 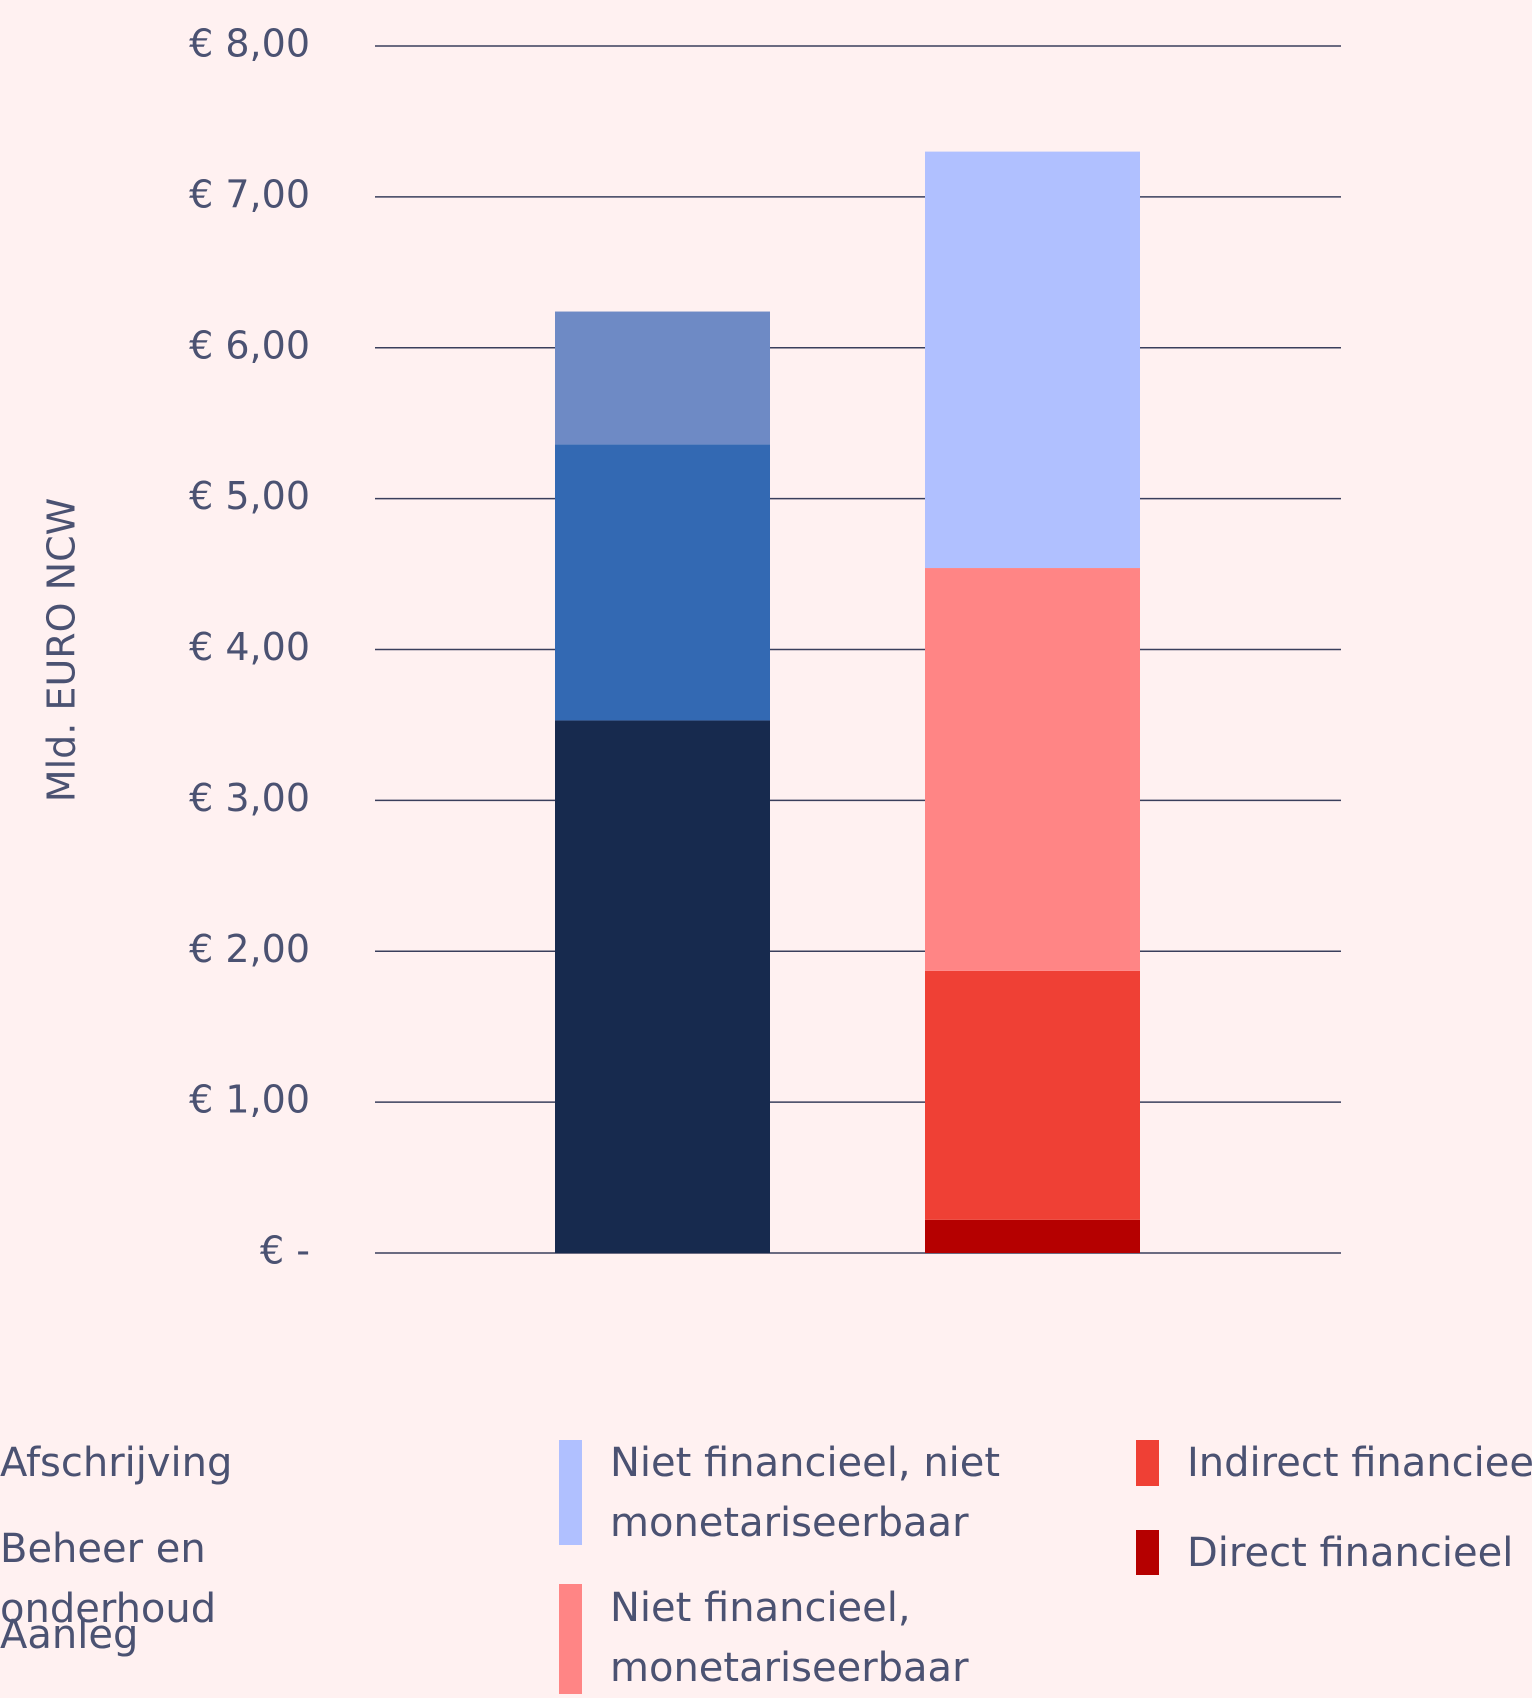 What do you see at coordinates (69, 1635) in the screenshot?
I see `legend-label: Aanleg` at bounding box center [69, 1635].